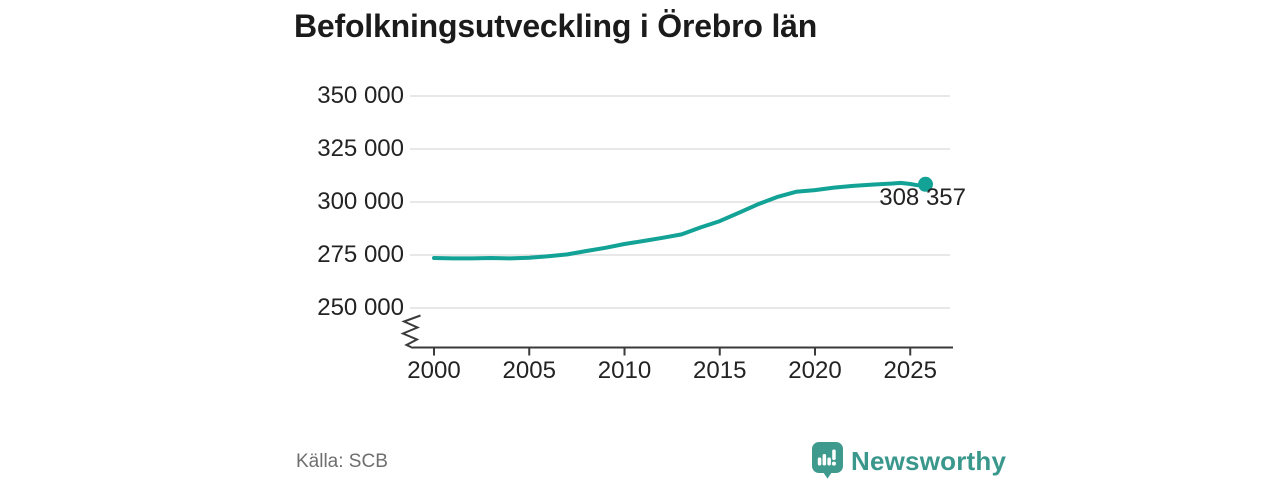  I want to click on y-tick-label: 250 000, so click(360, 307).